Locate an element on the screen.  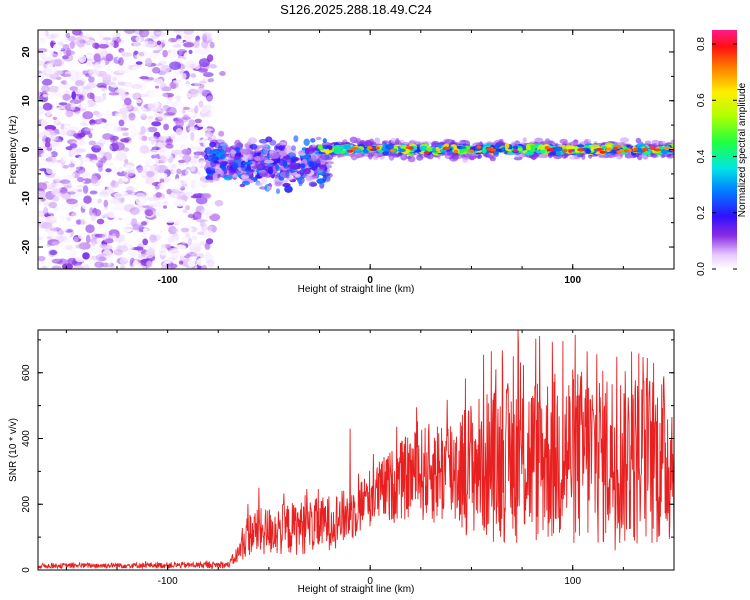
colorbar-gradient is located at coordinates (724, 149).